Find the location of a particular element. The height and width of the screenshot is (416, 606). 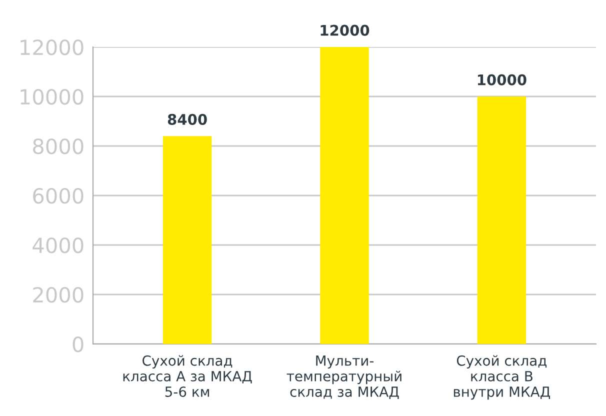

x-tick-label: Сухой склад класса В внутри МКАД is located at coordinates (502, 377).